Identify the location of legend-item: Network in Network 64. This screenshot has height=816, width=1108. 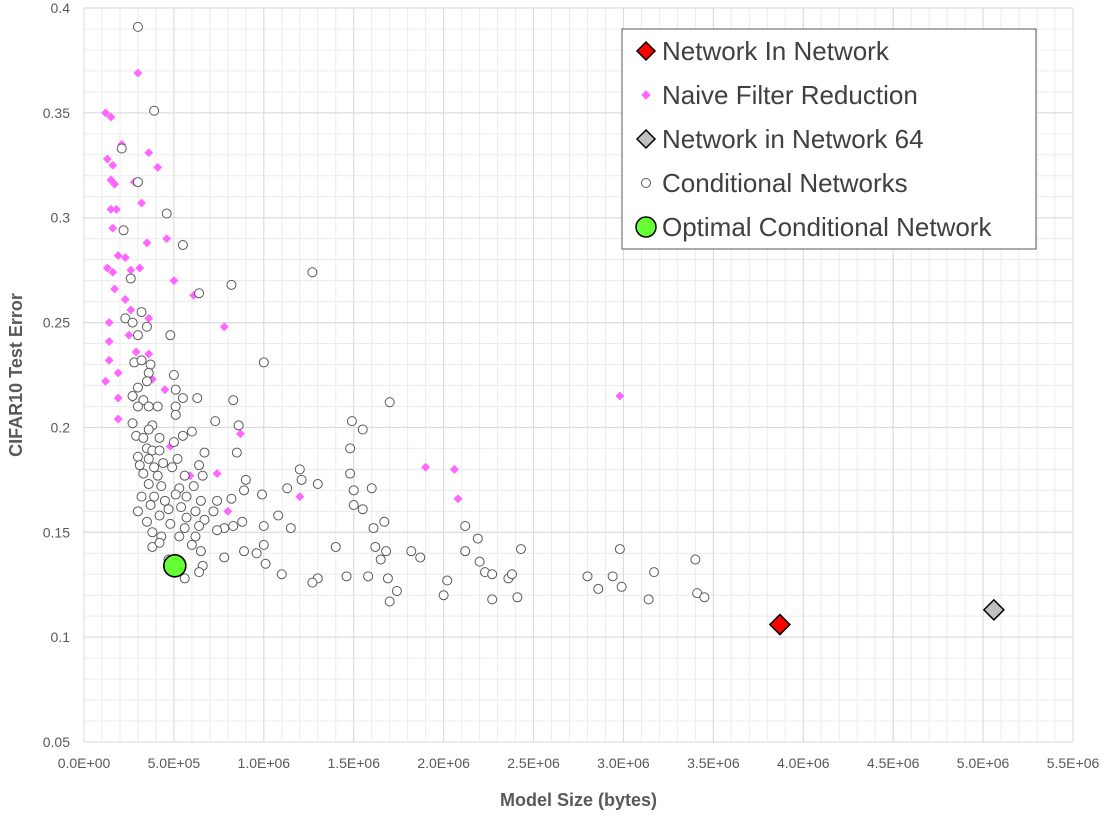
(779, 139).